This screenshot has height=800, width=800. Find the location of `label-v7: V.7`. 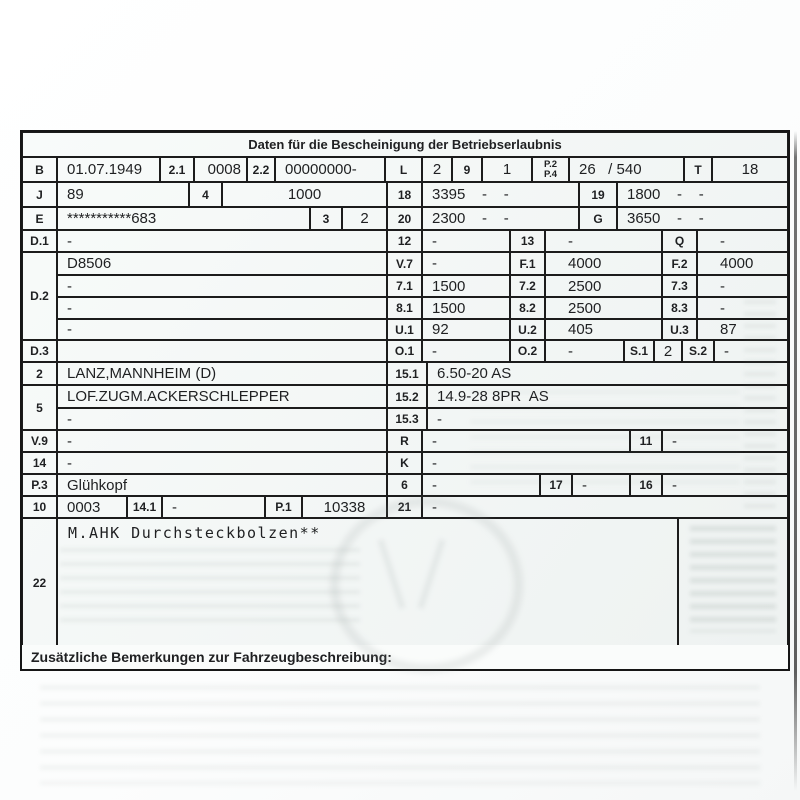

label-v7: V.7 is located at coordinates (404, 263).